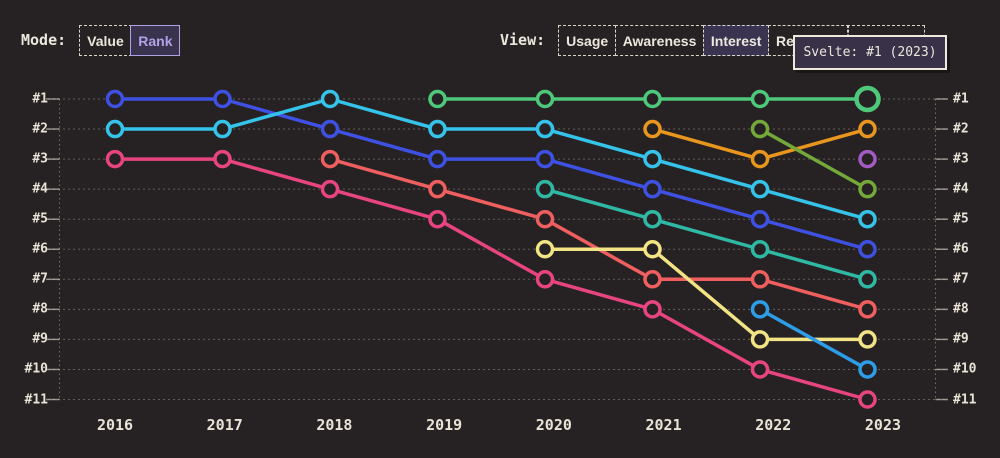  What do you see at coordinates (773, 425) in the screenshot?
I see `x-axis-label-2022: 2022` at bounding box center [773, 425].